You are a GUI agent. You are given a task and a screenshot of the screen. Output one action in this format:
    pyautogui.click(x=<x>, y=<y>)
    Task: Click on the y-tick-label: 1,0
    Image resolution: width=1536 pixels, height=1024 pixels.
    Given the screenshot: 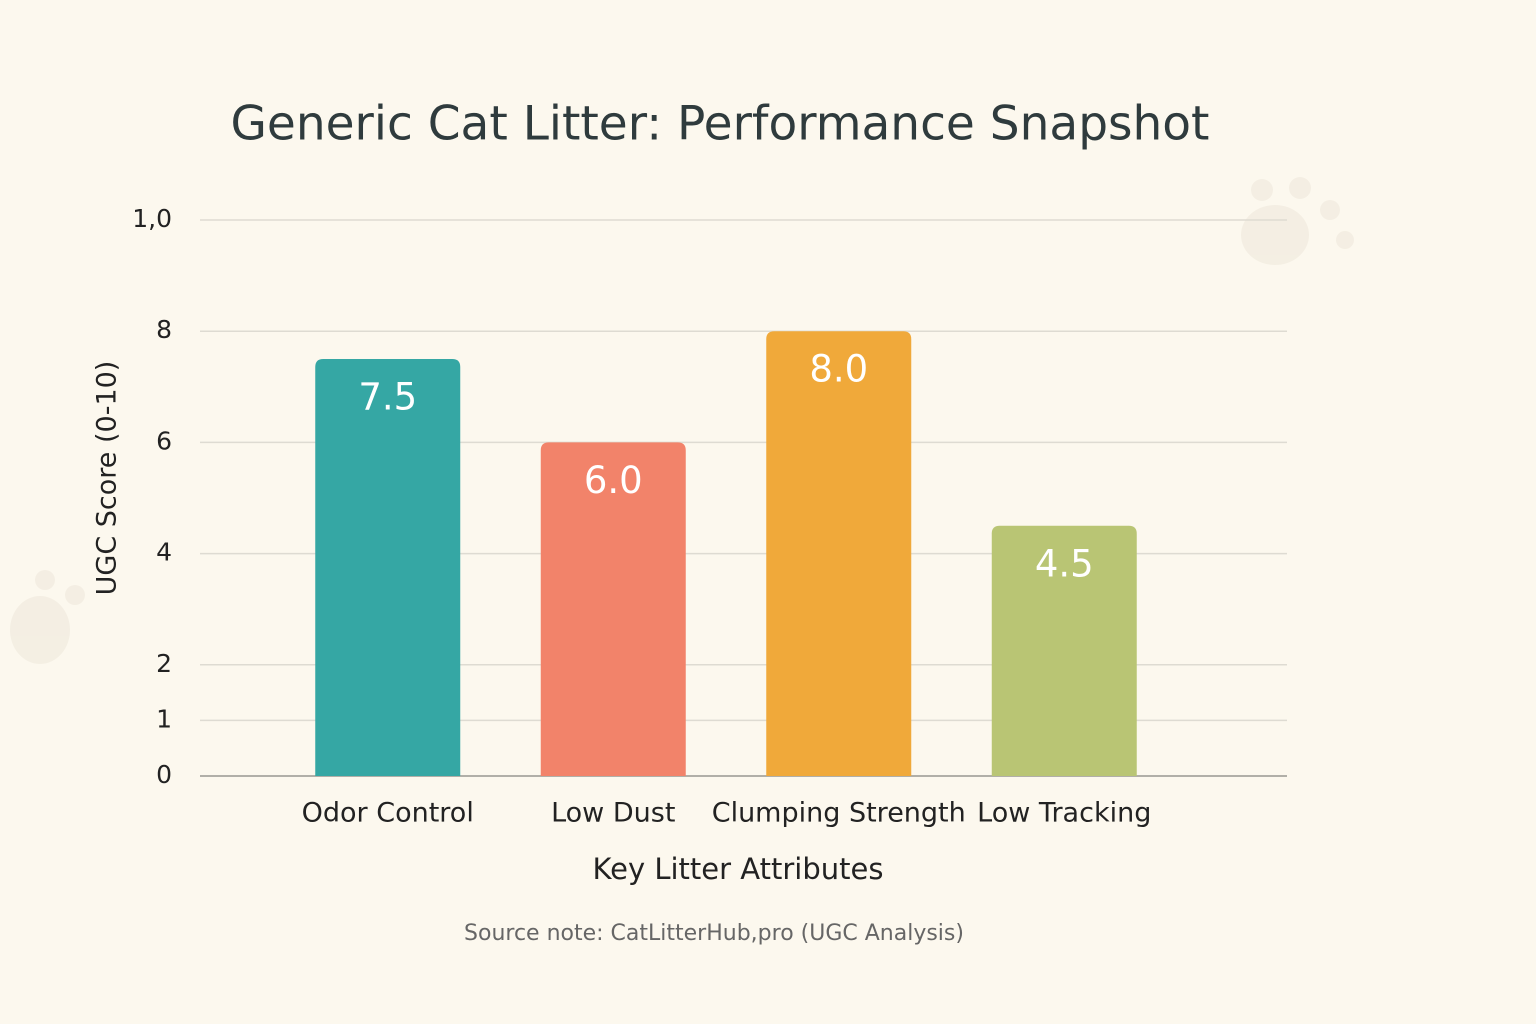 What is the action you would take?
    pyautogui.click(x=152, y=218)
    